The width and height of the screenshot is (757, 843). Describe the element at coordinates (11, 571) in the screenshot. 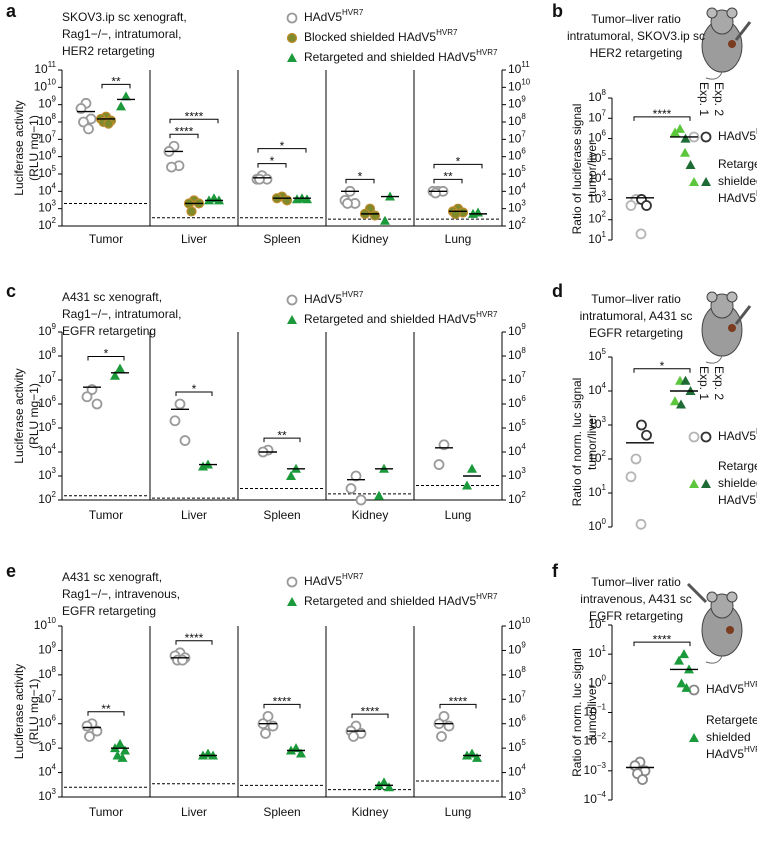

I see `panel-label: e` at that location.